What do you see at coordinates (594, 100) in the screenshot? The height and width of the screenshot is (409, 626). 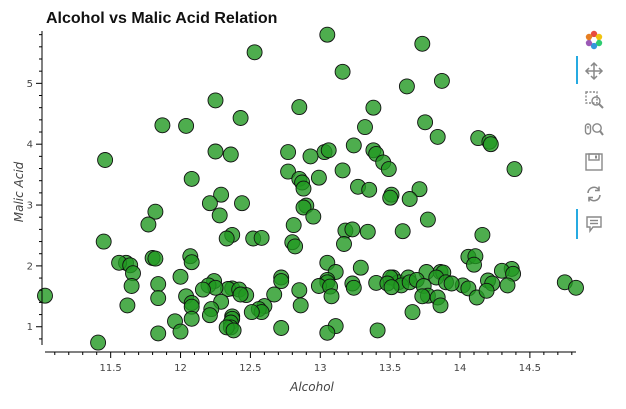 I see `box-zoom-icon` at bounding box center [594, 100].